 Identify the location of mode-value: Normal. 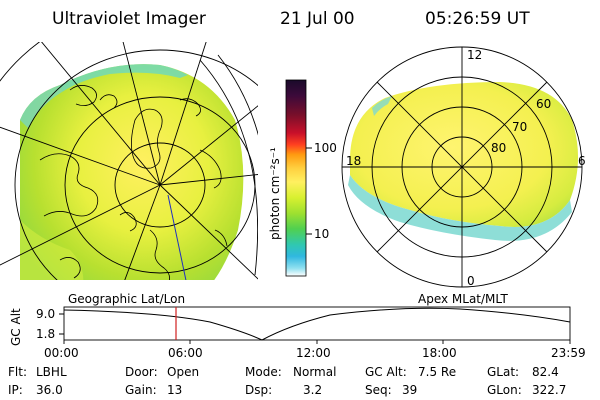
(314, 372).